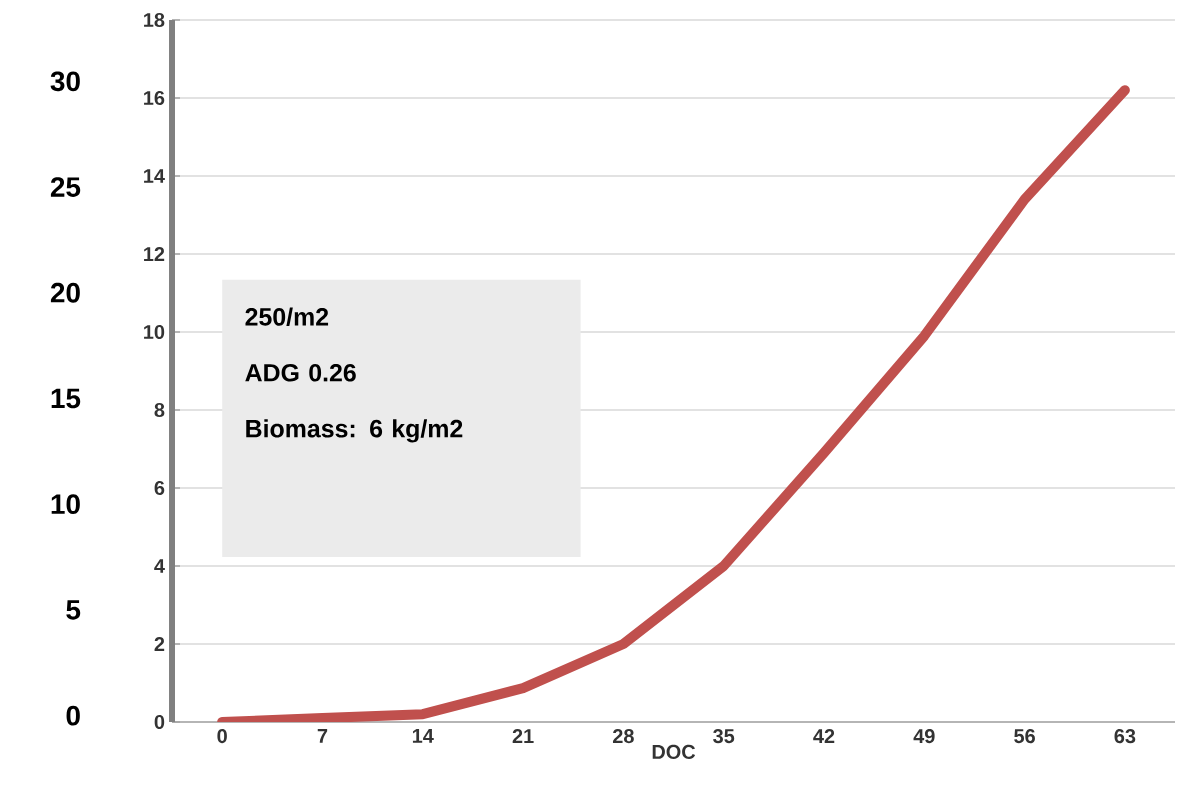 The height and width of the screenshot is (805, 1188). I want to click on y2-tick-label: 25, so click(65, 187).